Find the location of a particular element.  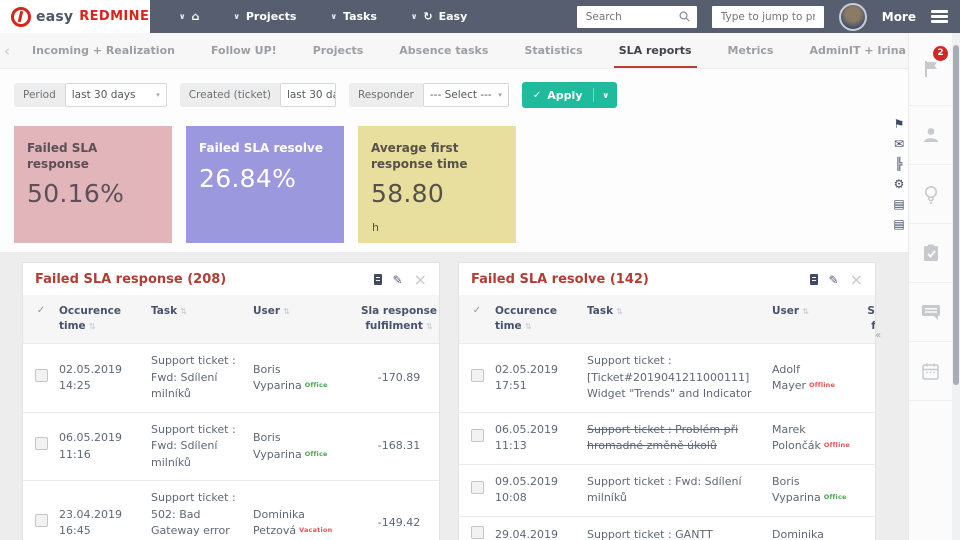

user-cell: Marek Polončák Offline is located at coordinates (816, 438).